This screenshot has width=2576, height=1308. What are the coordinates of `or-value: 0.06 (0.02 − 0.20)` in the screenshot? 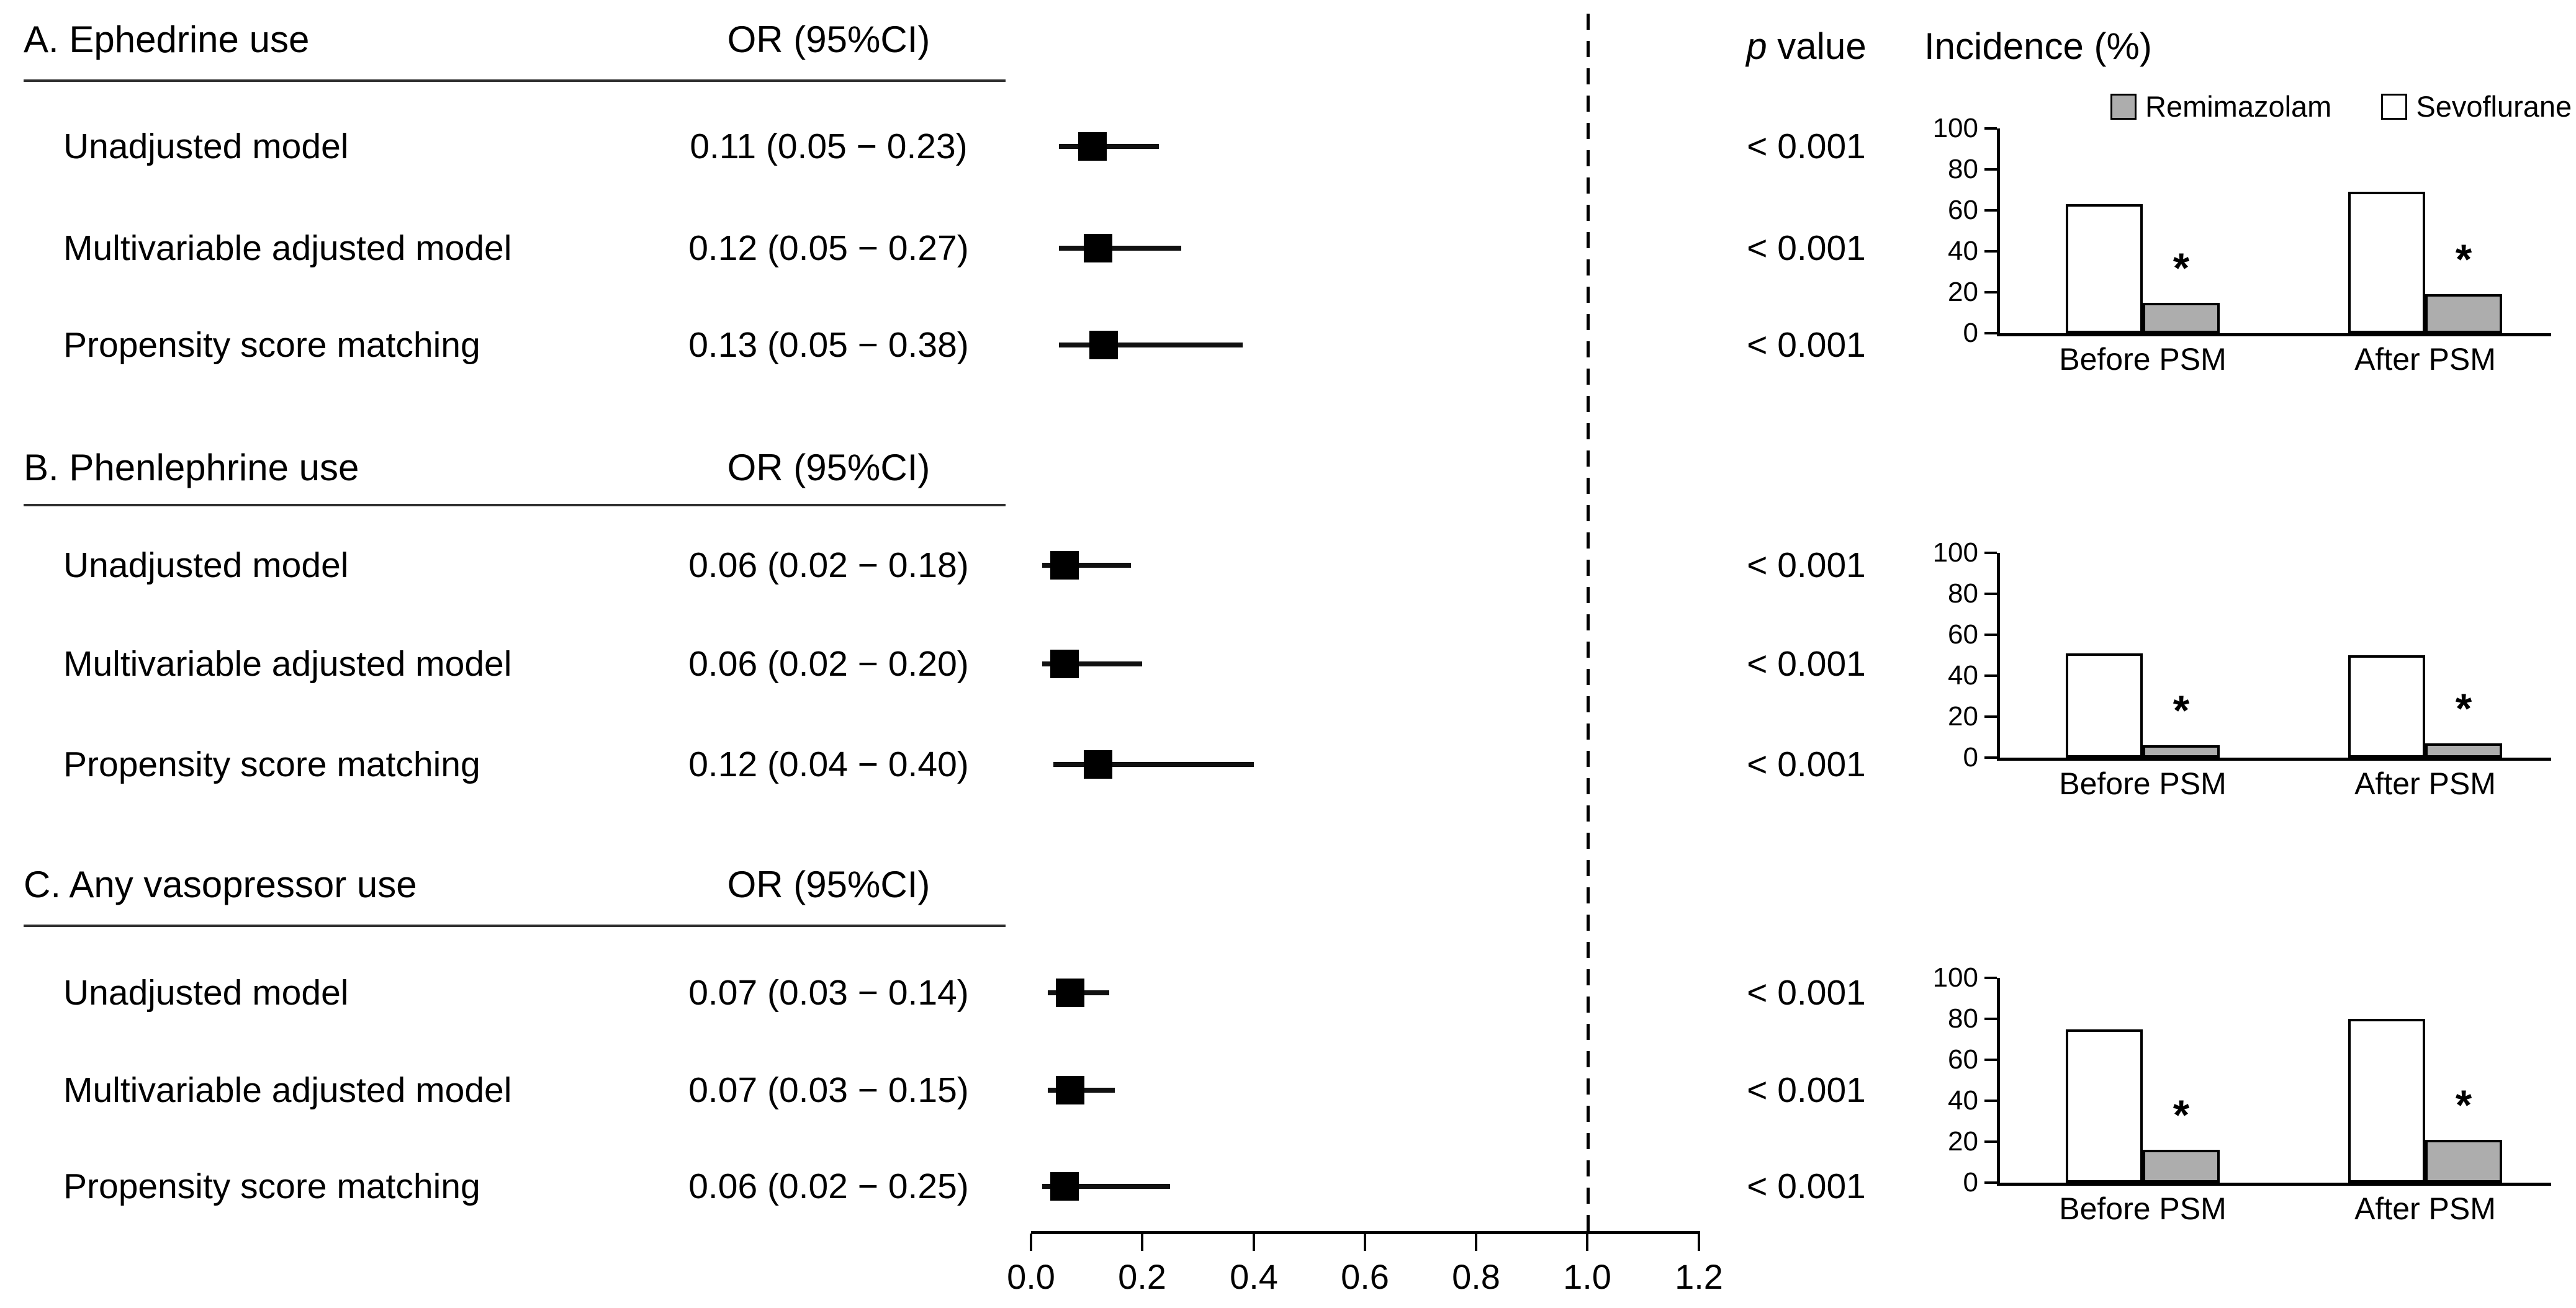 It's located at (828, 664).